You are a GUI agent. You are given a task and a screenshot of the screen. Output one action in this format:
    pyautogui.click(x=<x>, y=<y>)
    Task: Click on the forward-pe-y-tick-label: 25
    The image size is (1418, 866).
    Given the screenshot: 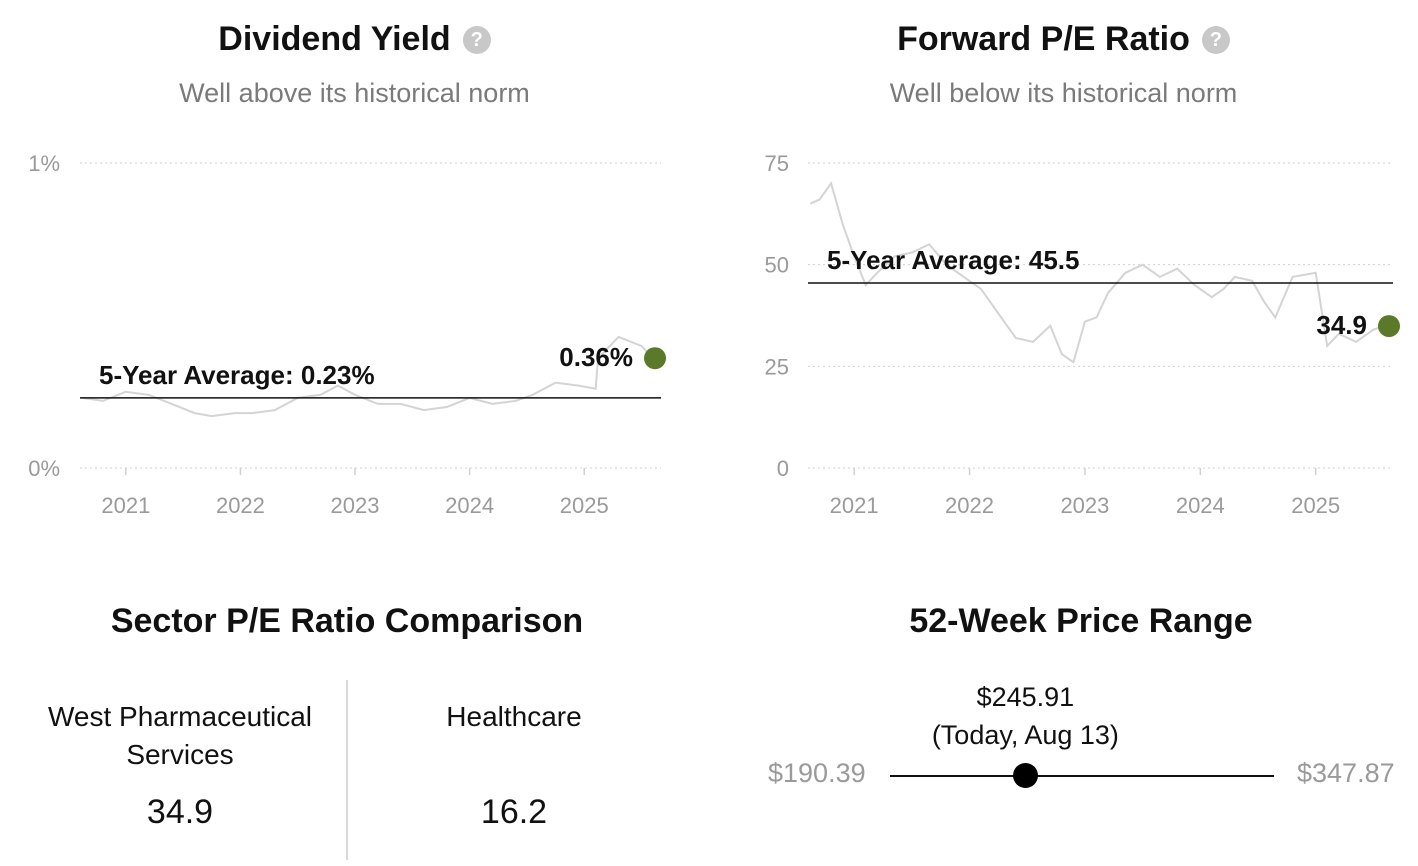 What is the action you would take?
    pyautogui.click(x=777, y=366)
    